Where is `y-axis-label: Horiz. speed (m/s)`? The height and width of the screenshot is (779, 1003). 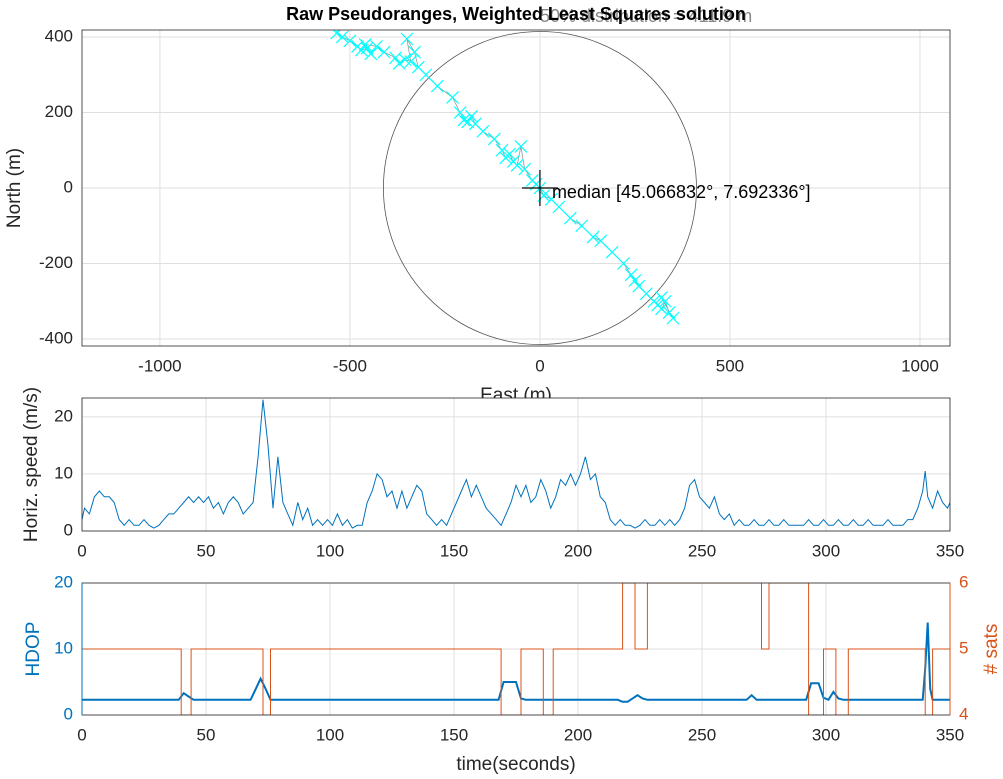 y-axis-label: Horiz. speed (m/s) is located at coordinates (31, 464).